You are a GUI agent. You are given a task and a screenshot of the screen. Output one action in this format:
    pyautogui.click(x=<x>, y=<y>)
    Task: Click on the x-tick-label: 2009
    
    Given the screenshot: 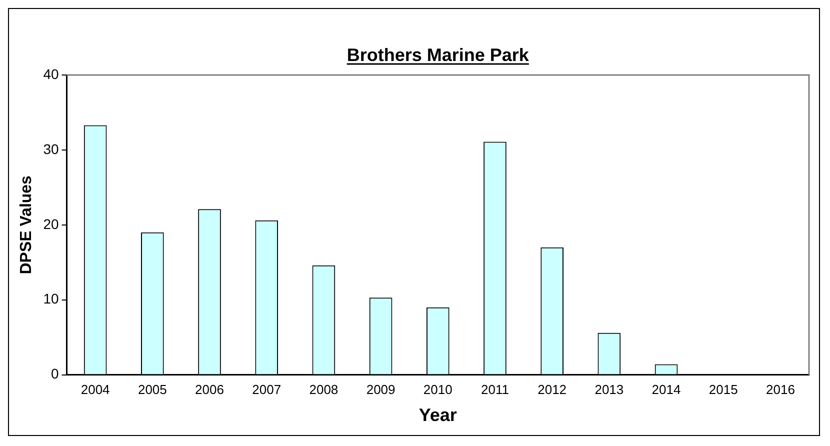 What is the action you would take?
    pyautogui.click(x=381, y=390)
    